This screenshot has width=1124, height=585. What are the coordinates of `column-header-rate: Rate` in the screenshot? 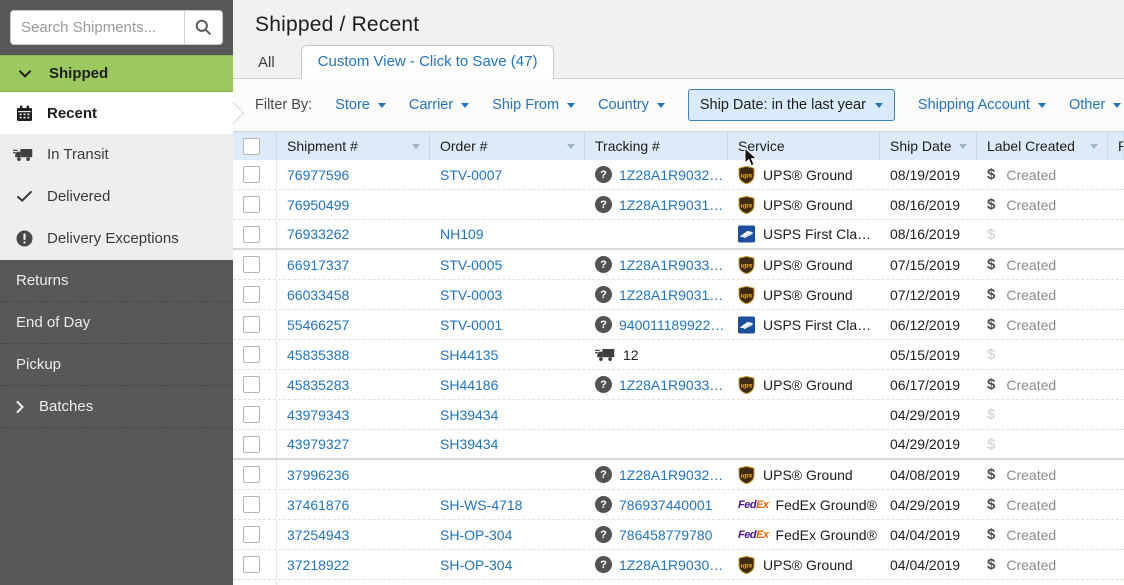 It's located at (1116, 146).